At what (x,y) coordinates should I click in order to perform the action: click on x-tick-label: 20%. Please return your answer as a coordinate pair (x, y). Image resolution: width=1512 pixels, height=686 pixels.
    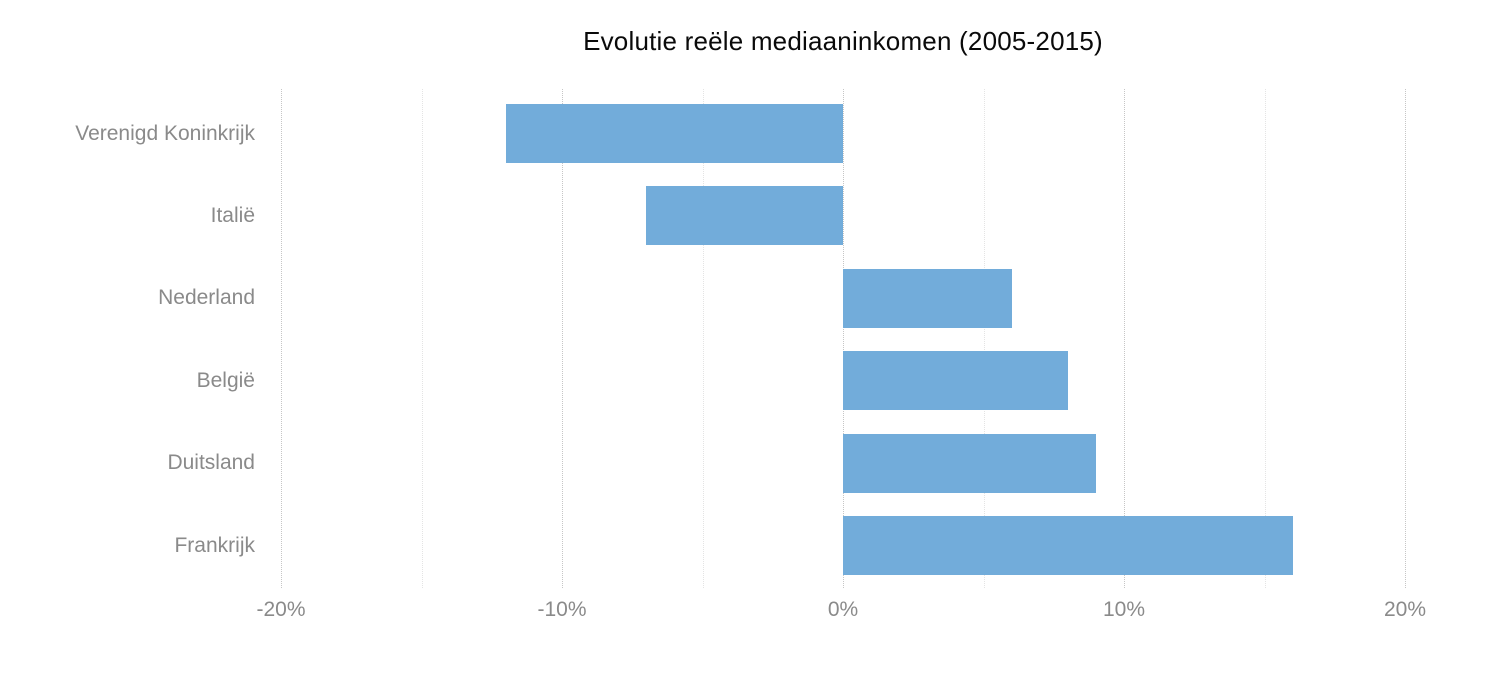
    Looking at the image, I should click on (1405, 609).